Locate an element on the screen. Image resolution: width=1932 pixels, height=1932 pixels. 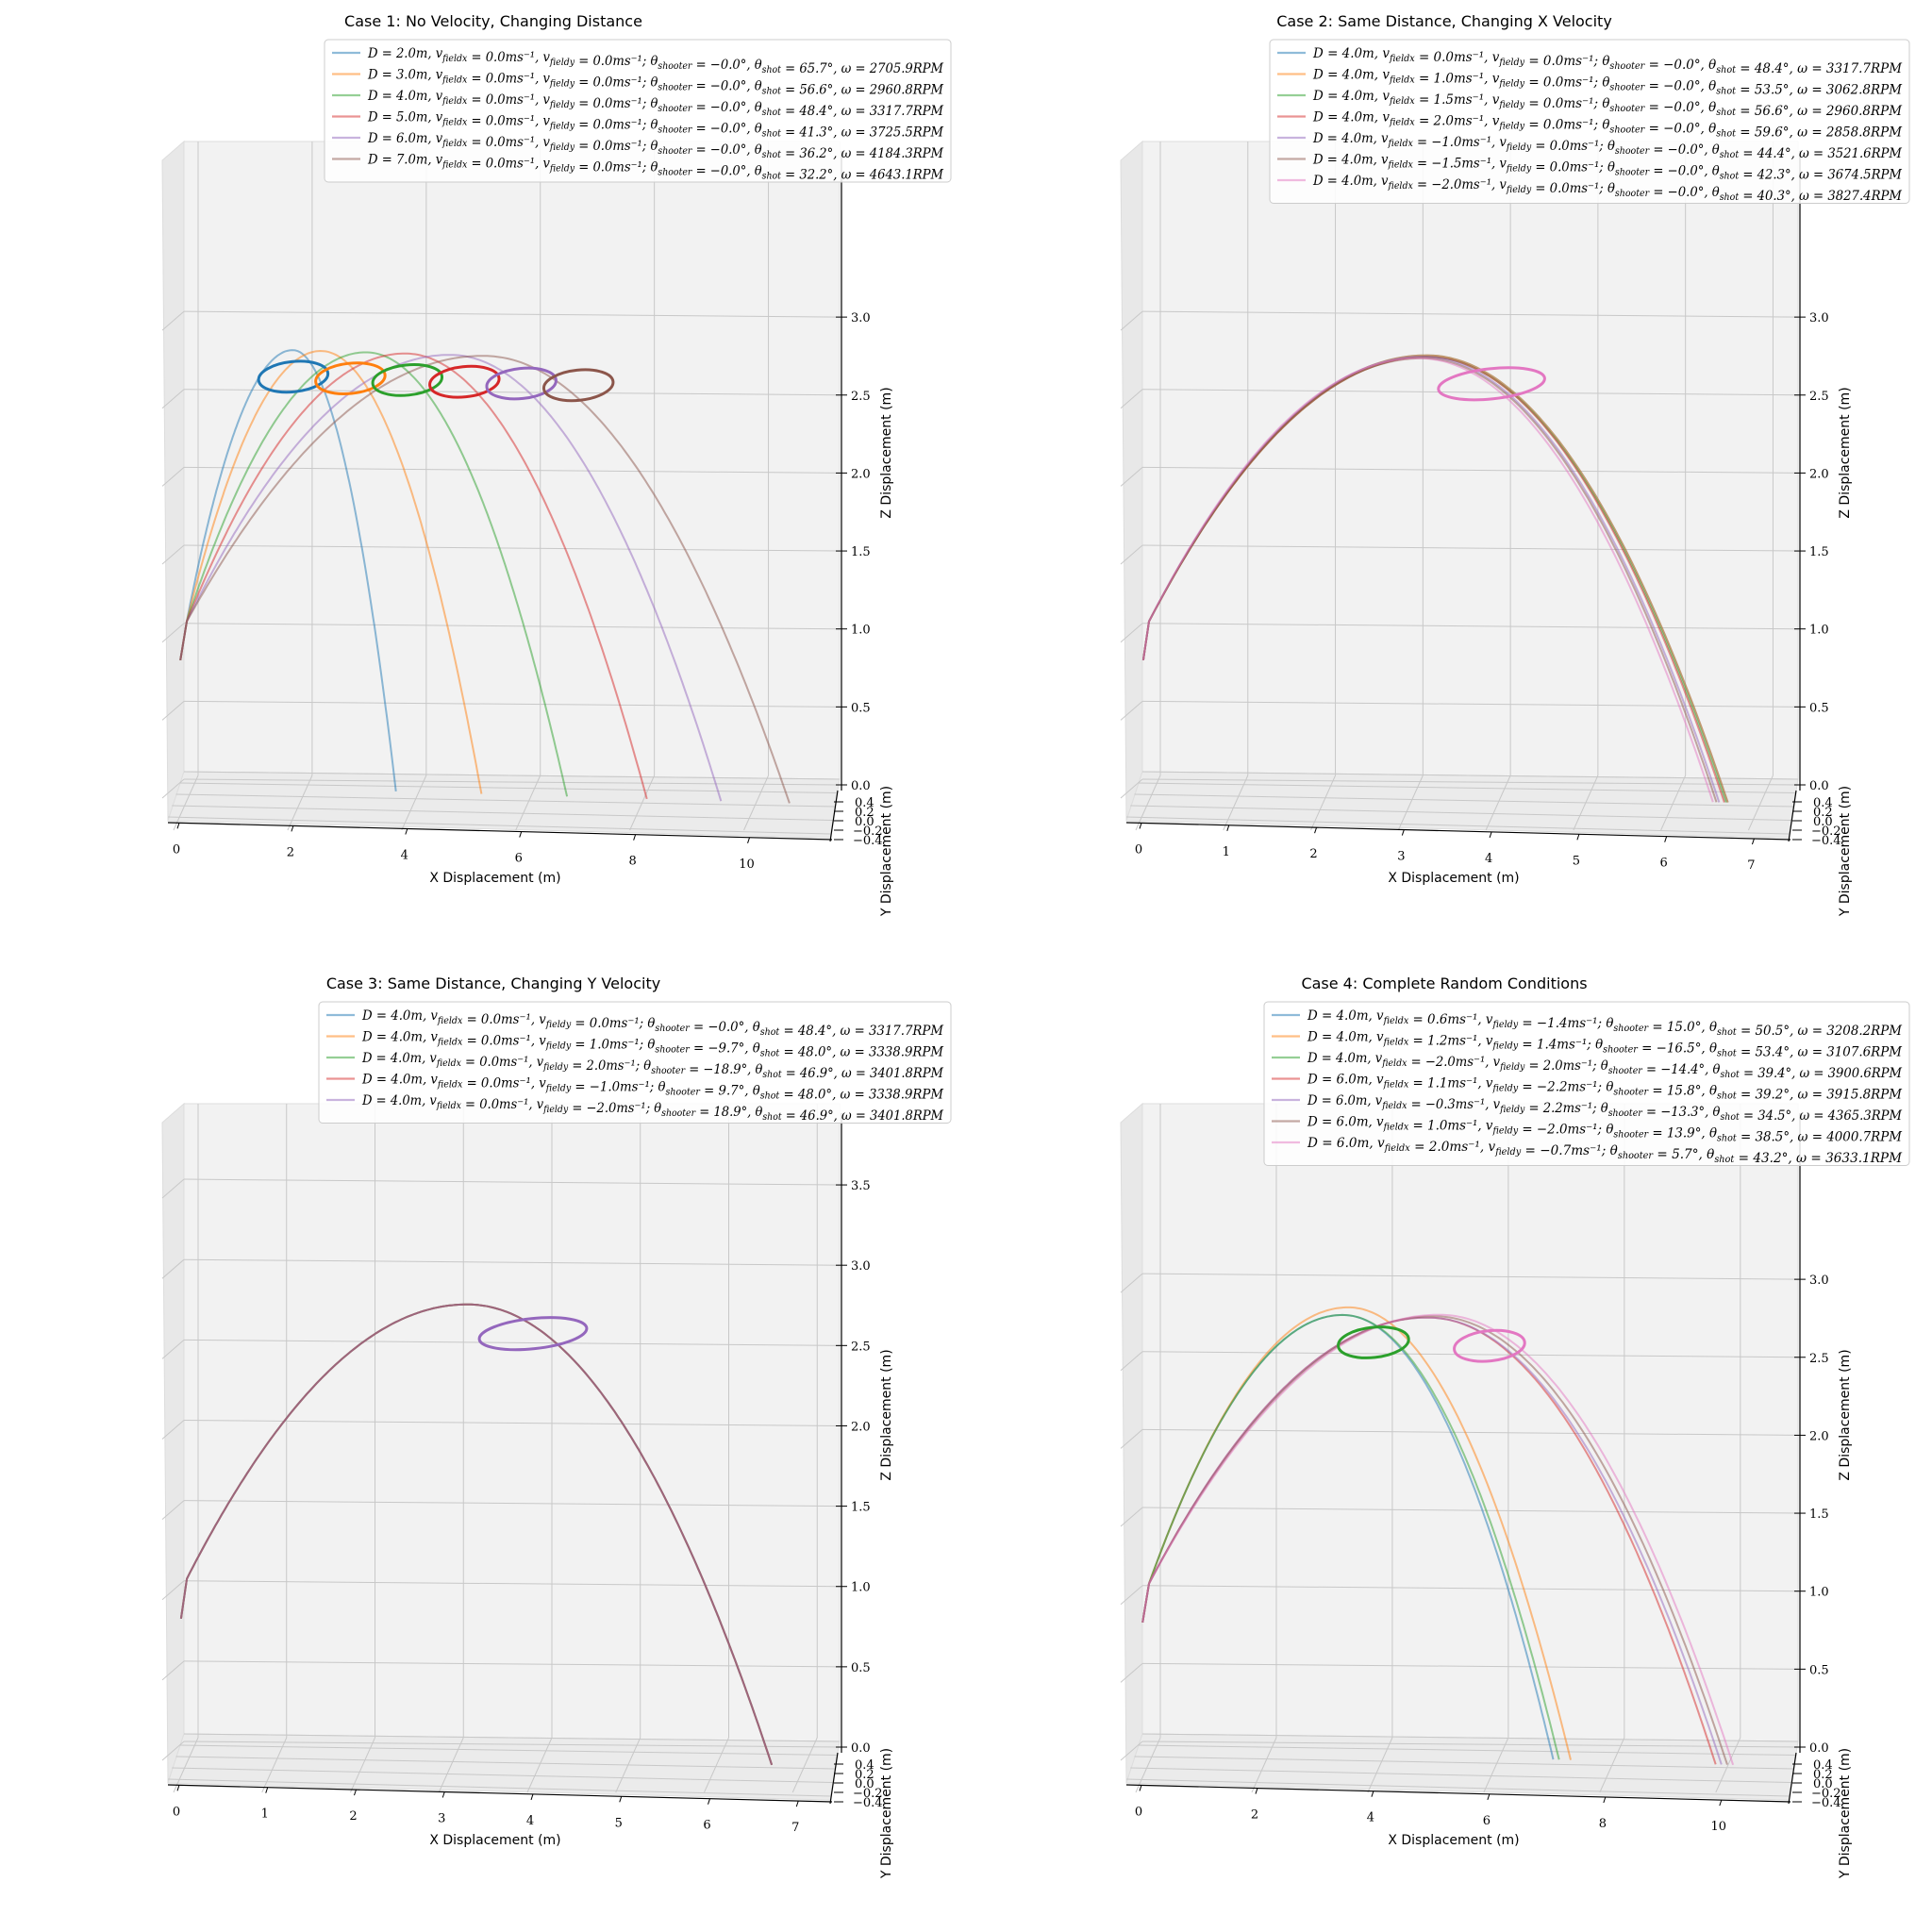
x-tick-label: 3 is located at coordinates (442, 1819).